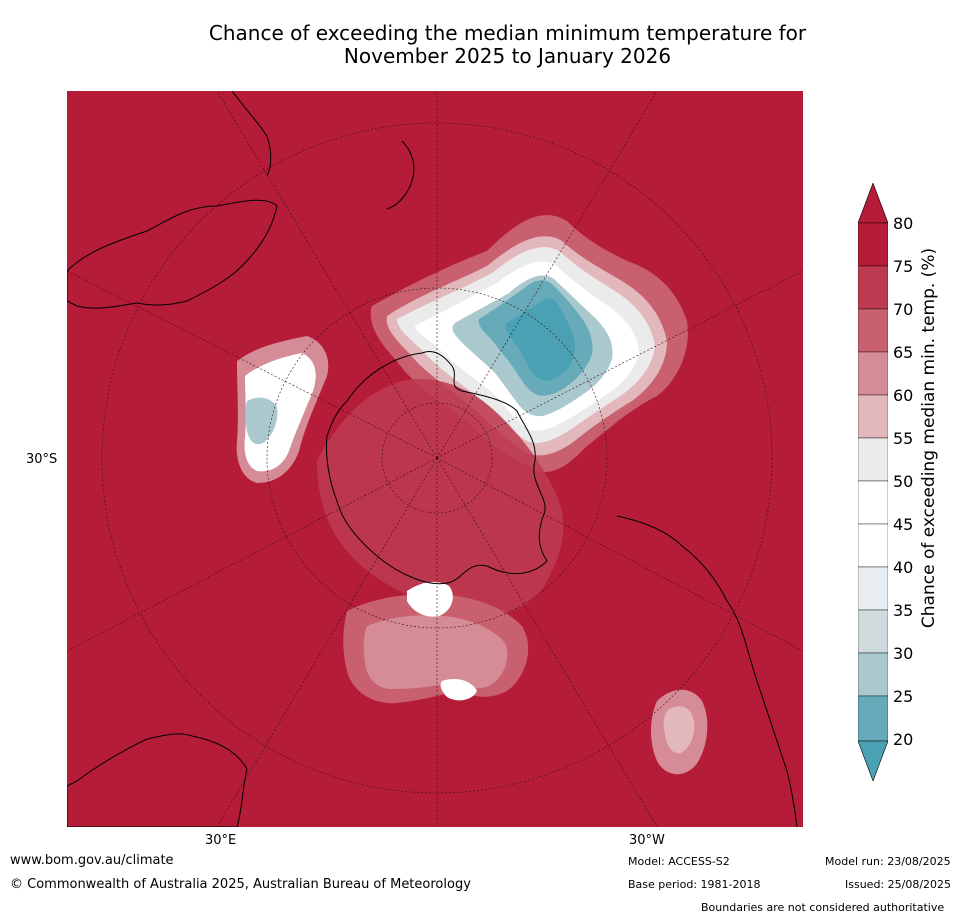 This screenshot has height=919, width=965. What do you see at coordinates (903, 395) in the screenshot?
I see `colorbar-tick-label: 60` at bounding box center [903, 395].